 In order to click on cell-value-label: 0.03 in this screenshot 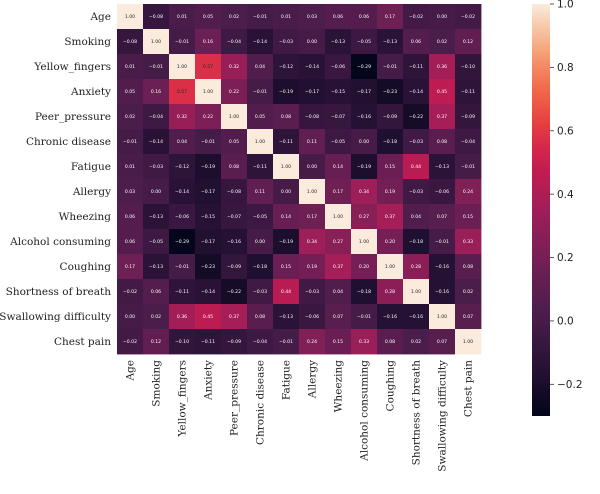, I will do `click(312, 17)`.